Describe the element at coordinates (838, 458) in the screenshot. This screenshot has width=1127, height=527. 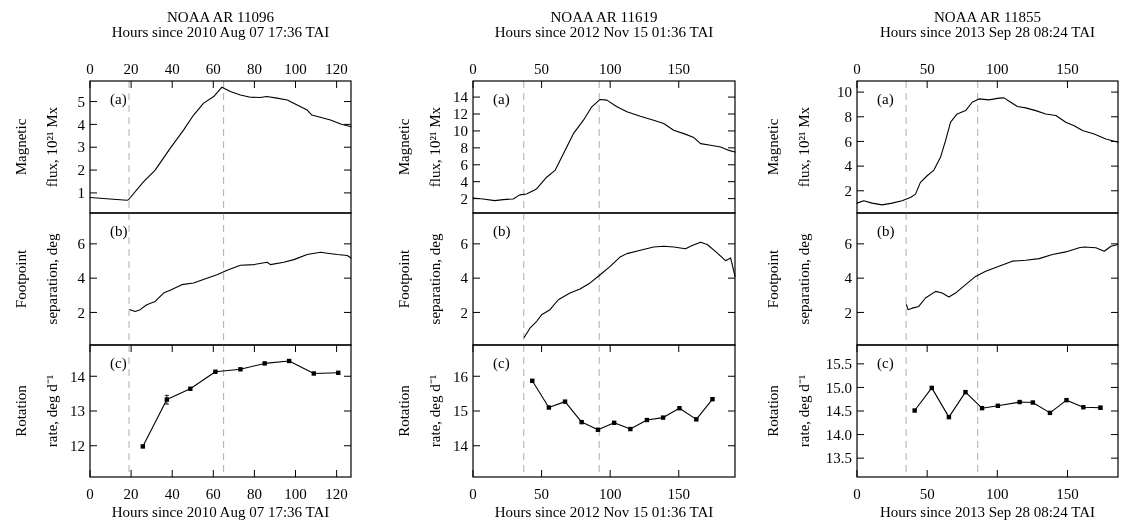
I see `y-tick-label: 13.5` at that location.